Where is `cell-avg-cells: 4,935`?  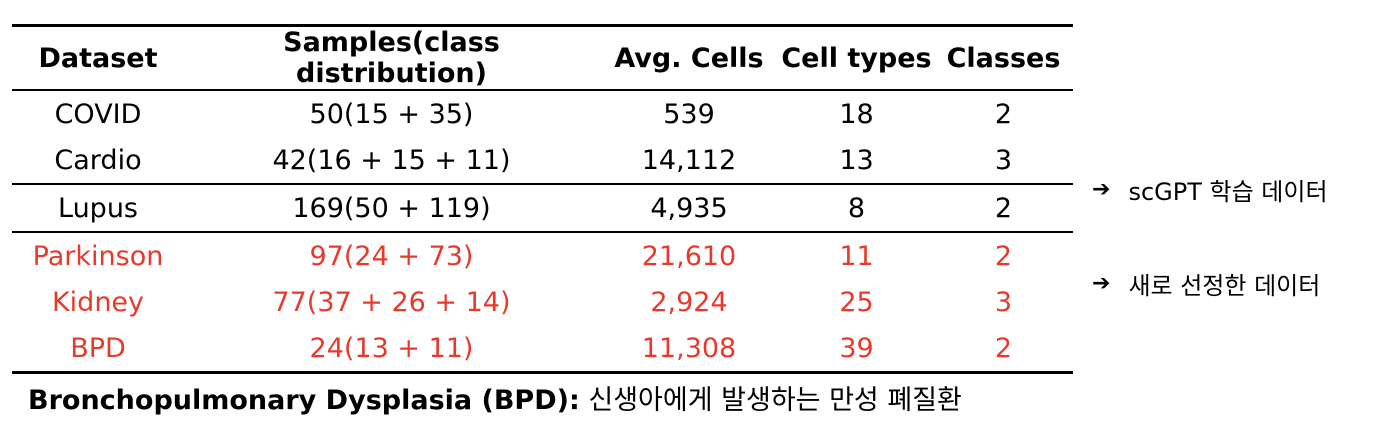 cell-avg-cells: 4,935 is located at coordinates (689, 208).